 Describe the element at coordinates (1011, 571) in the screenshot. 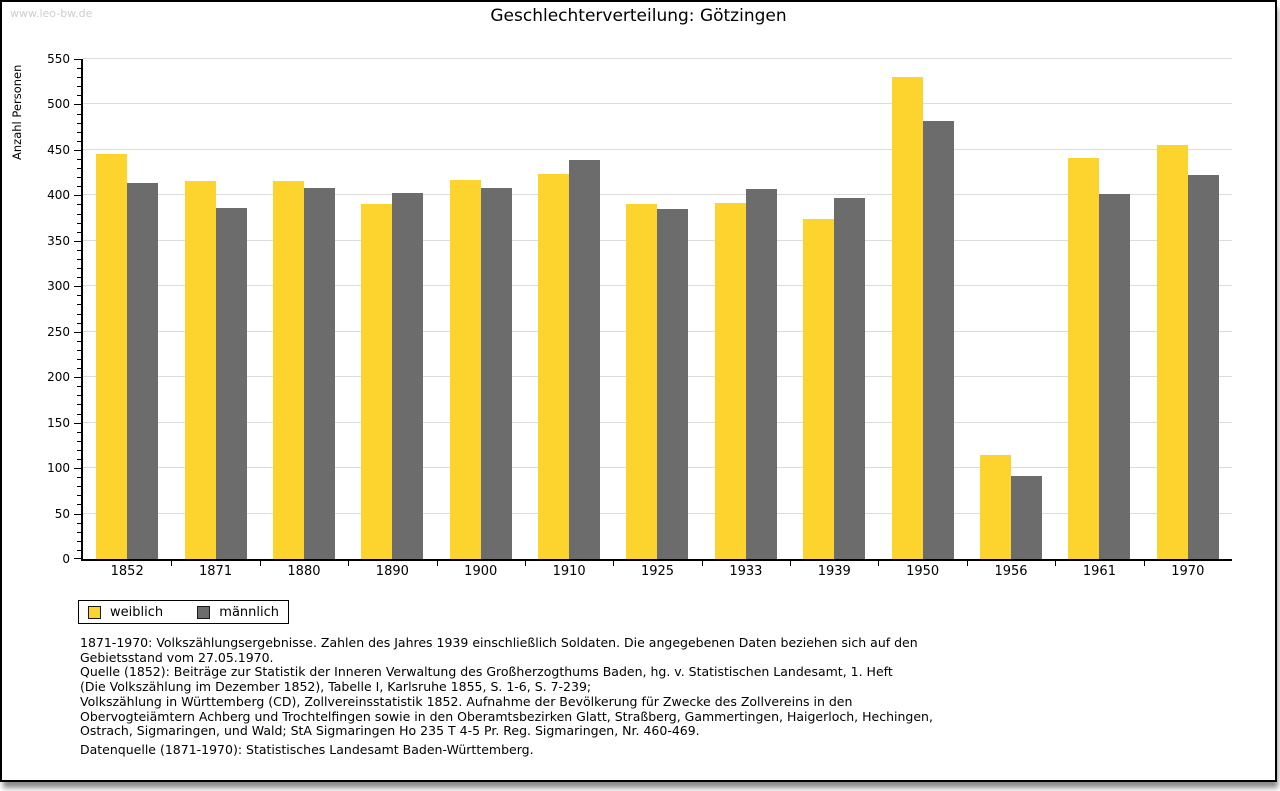

I see `x-tick-label: 1956` at that location.